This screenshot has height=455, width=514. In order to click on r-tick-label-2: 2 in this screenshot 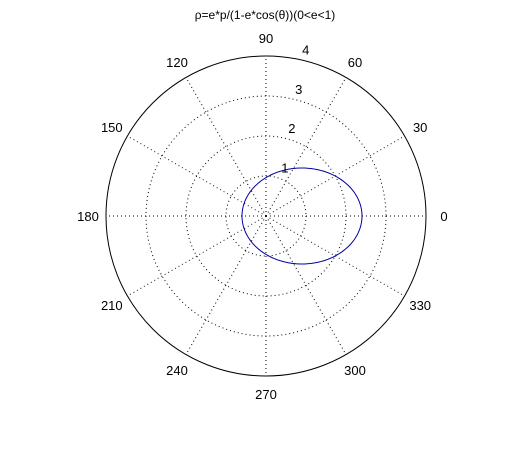, I will do `click(291, 128)`.